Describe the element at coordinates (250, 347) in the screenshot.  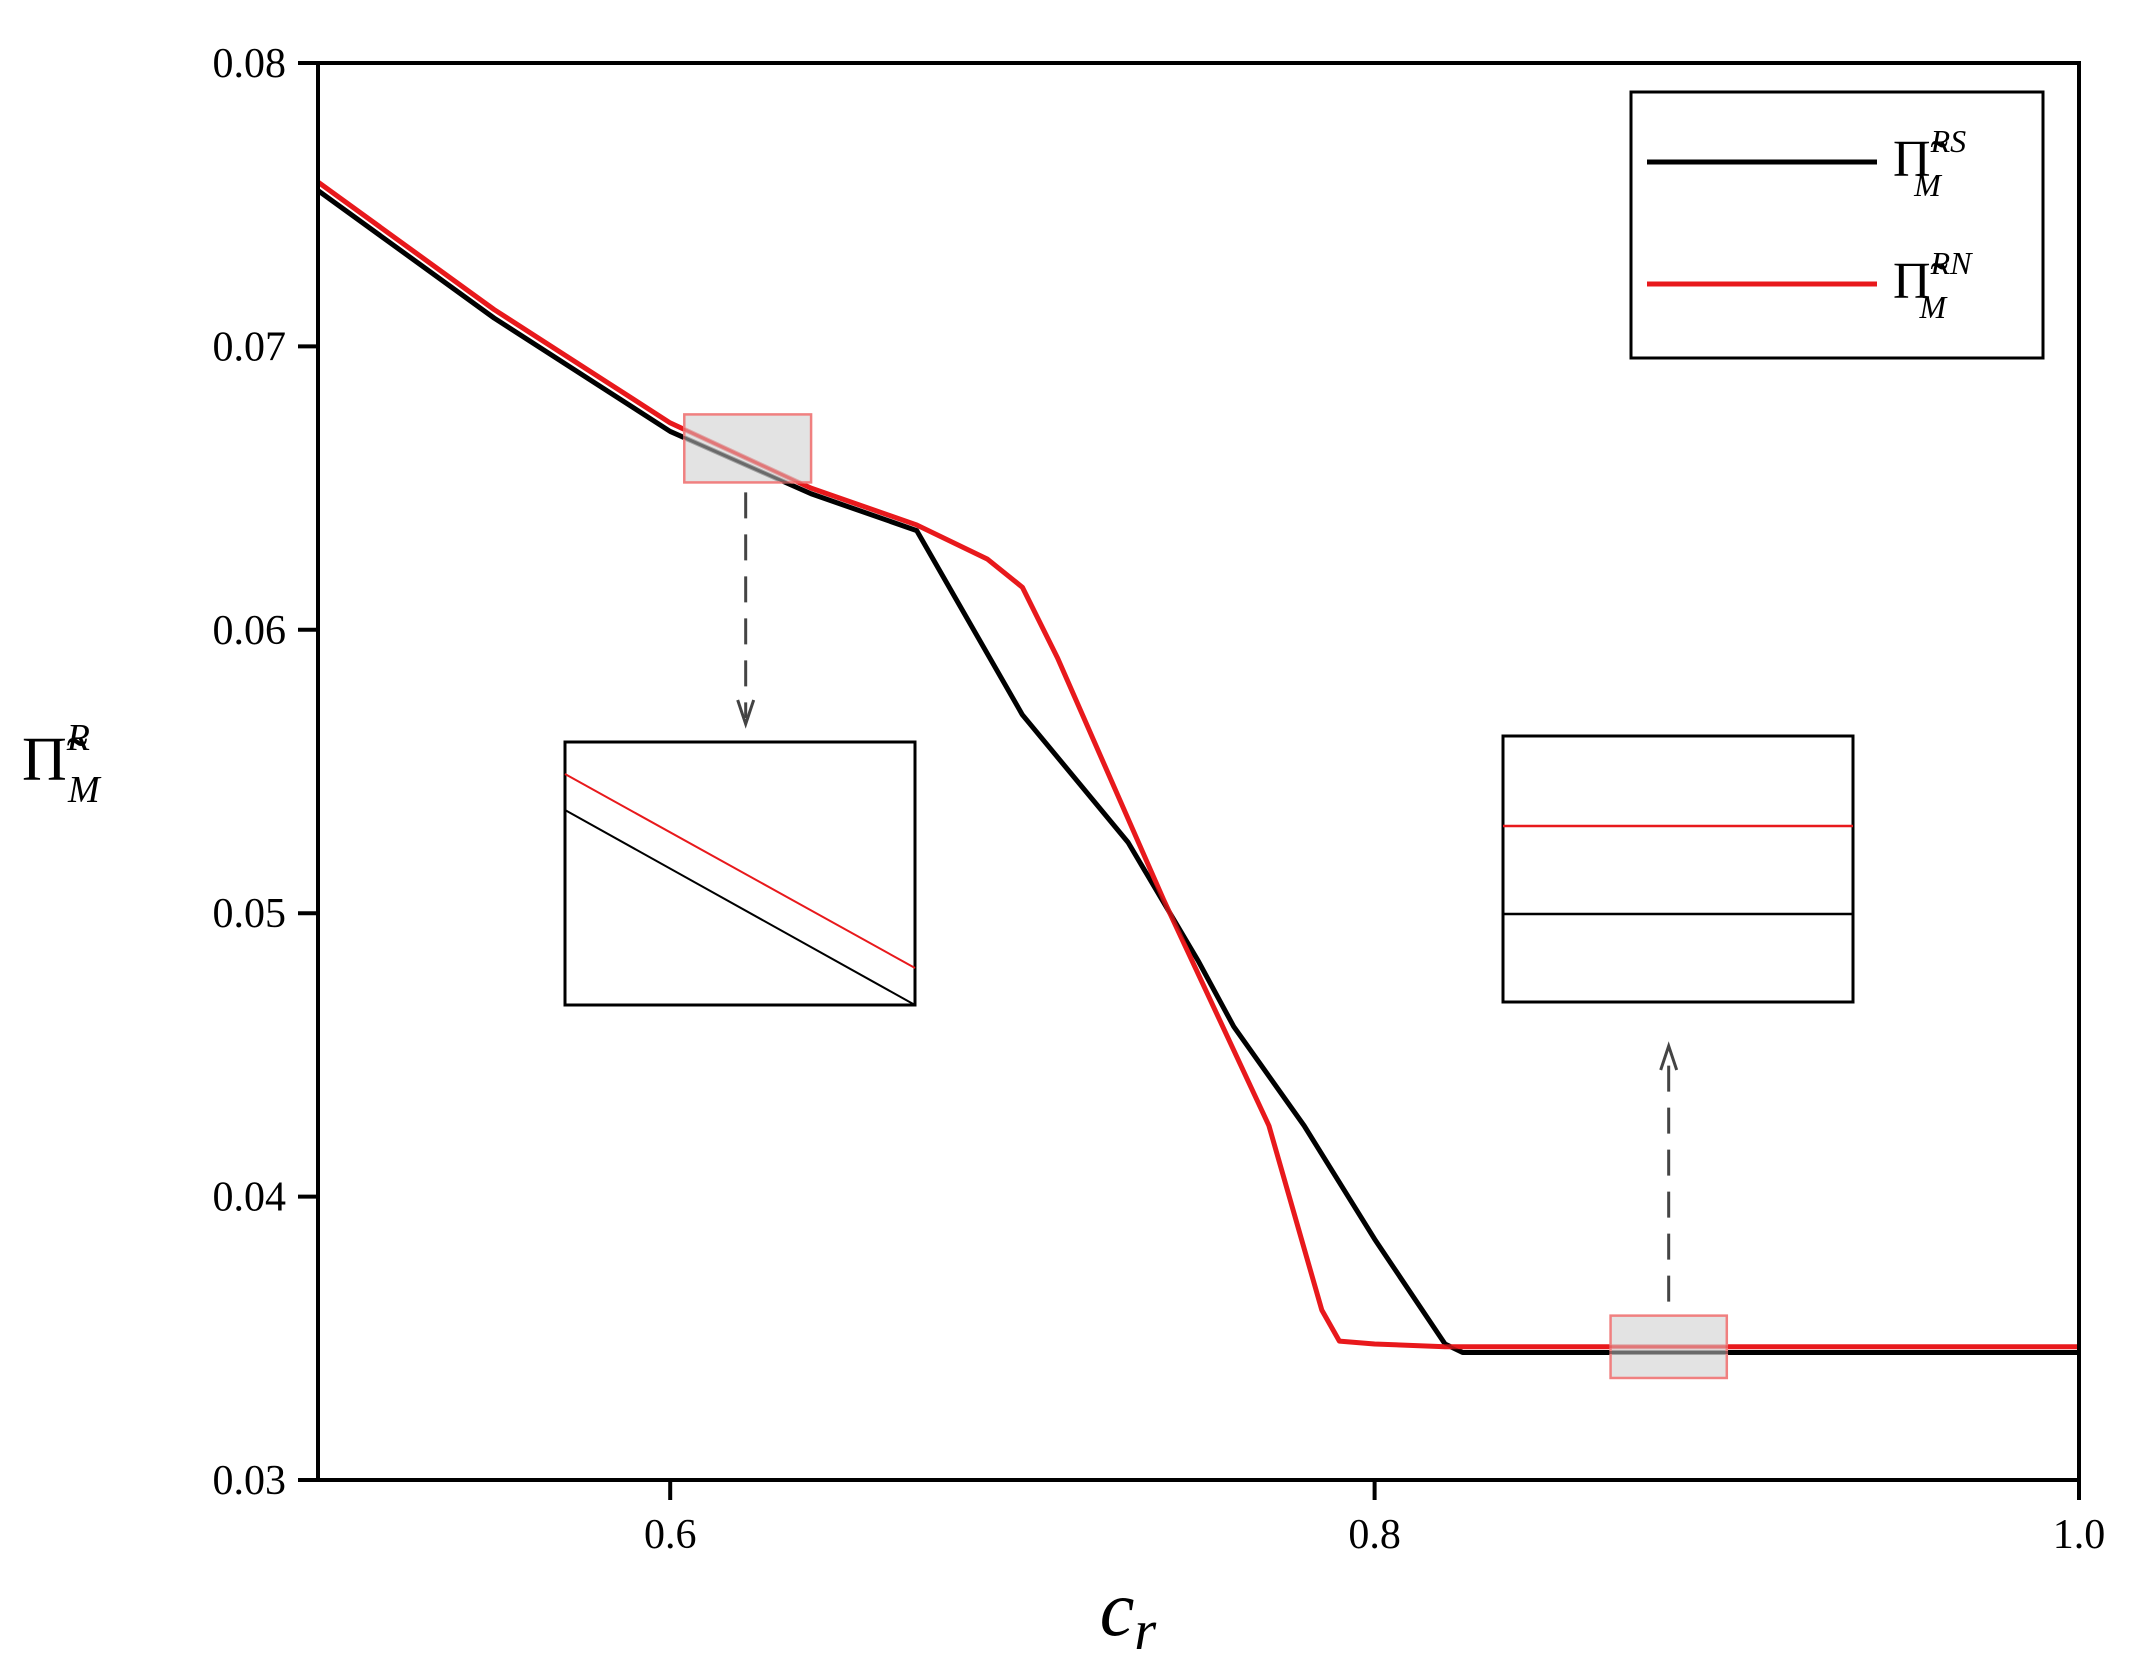
I see `y-tick-label: 0.07` at that location.